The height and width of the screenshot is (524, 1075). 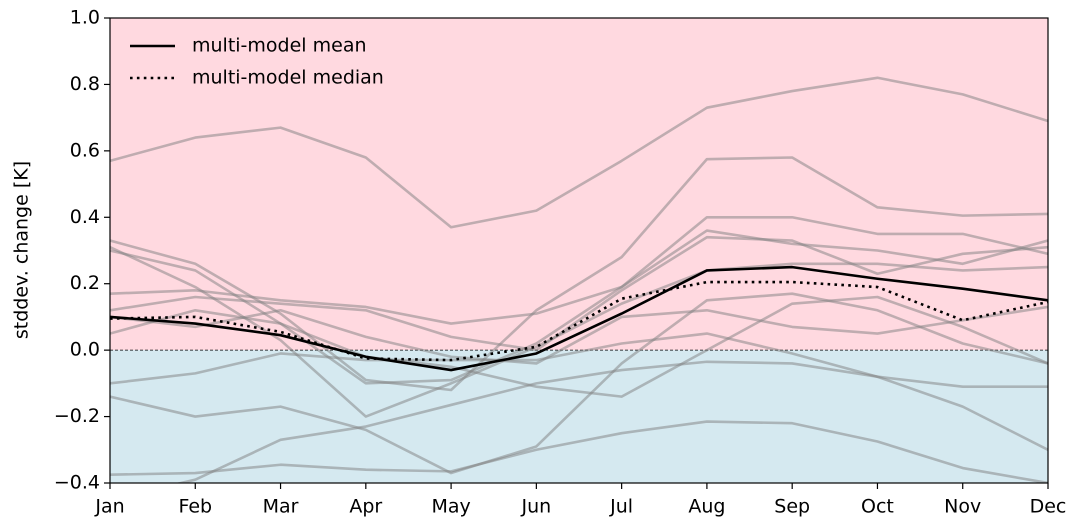 I want to click on x-tick-label: Oct, so click(x=877, y=507).